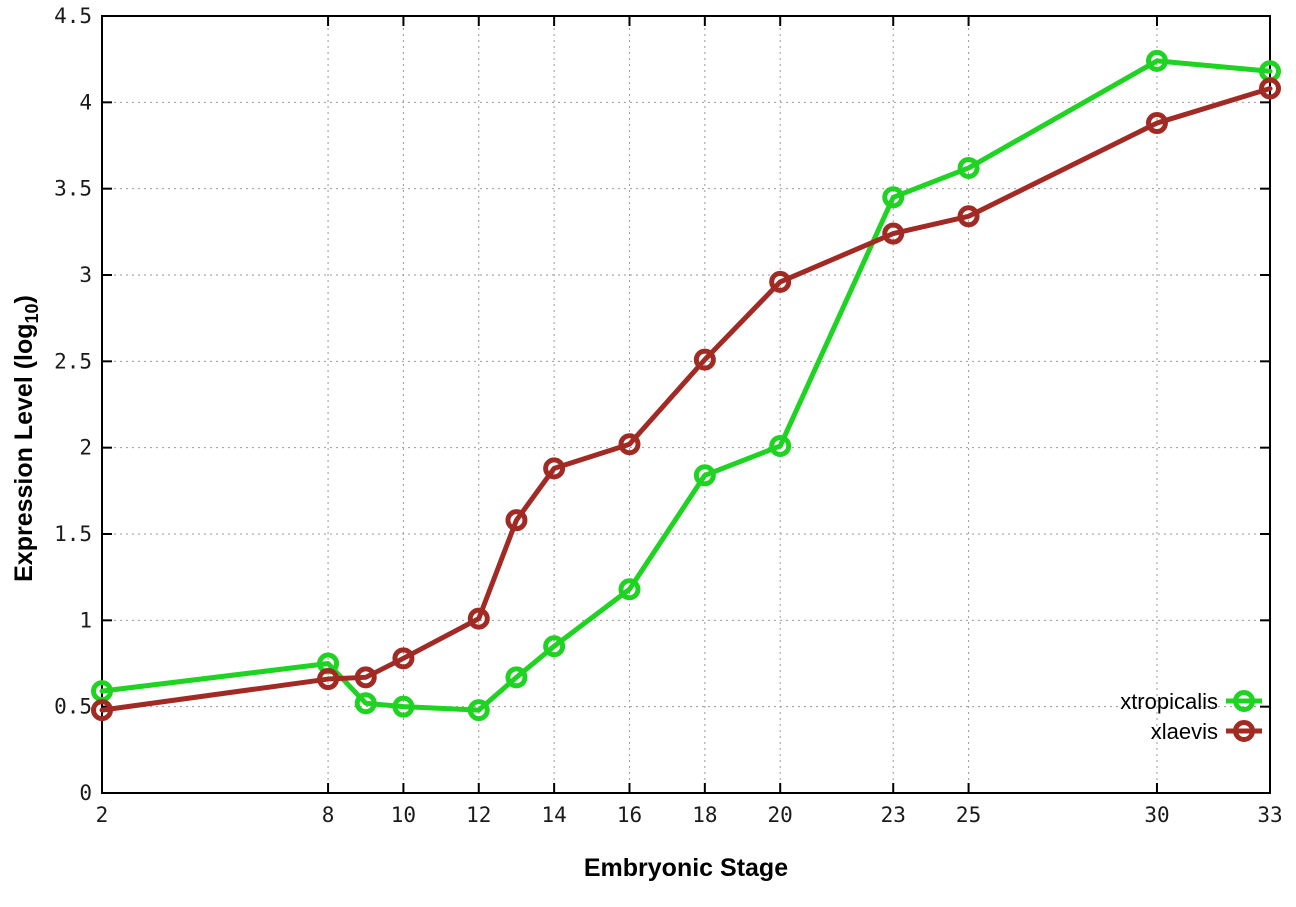  I want to click on y-tick-label: 3, so click(85, 275).